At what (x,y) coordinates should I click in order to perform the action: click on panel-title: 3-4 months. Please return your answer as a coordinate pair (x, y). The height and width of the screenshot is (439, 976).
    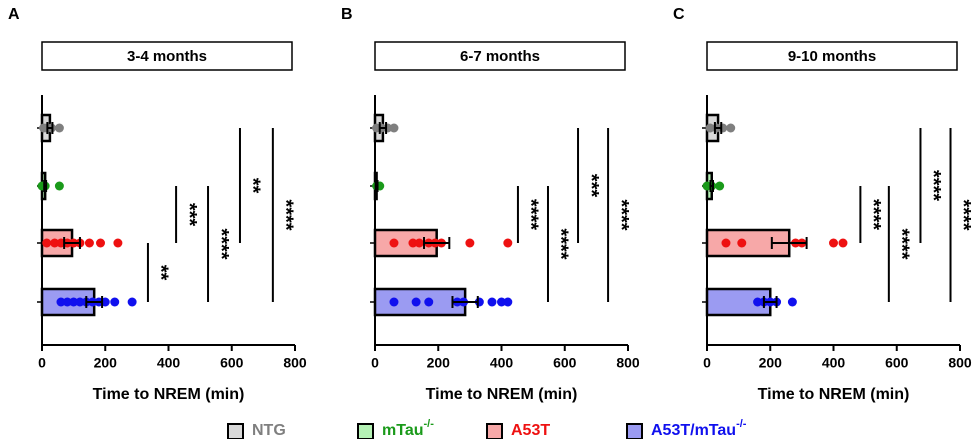
    Looking at the image, I should click on (167, 56).